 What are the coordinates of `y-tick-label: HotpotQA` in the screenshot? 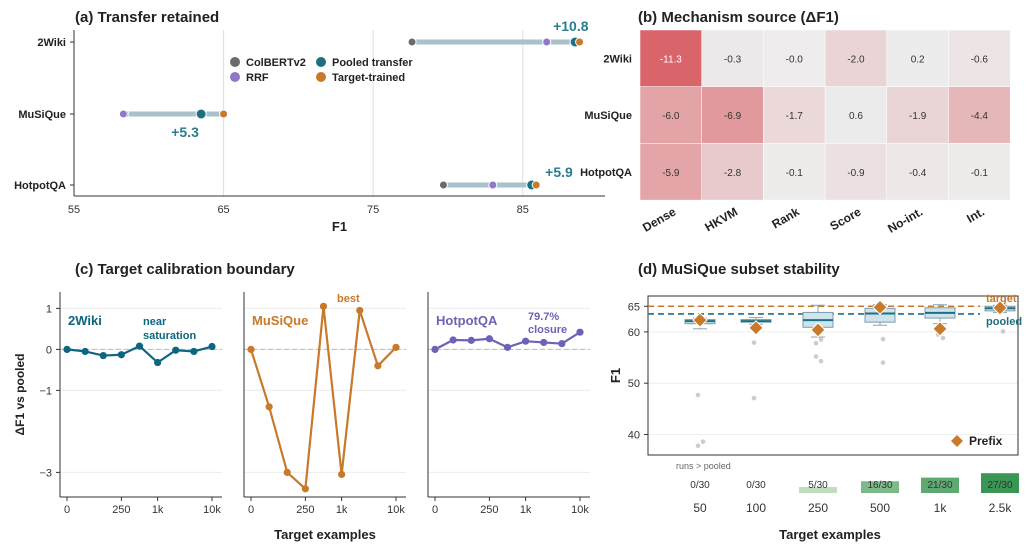 It's located at (40, 186).